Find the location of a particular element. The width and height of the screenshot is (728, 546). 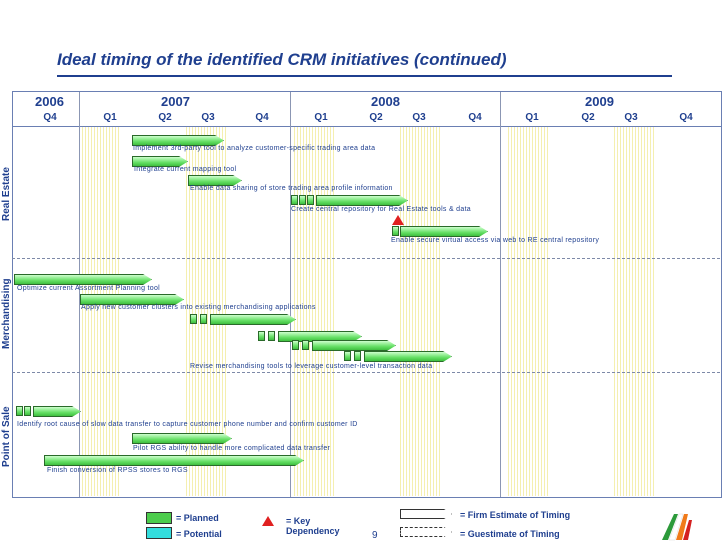

task-label-re2: Integrate current mapping tool is located at coordinates (185, 169).